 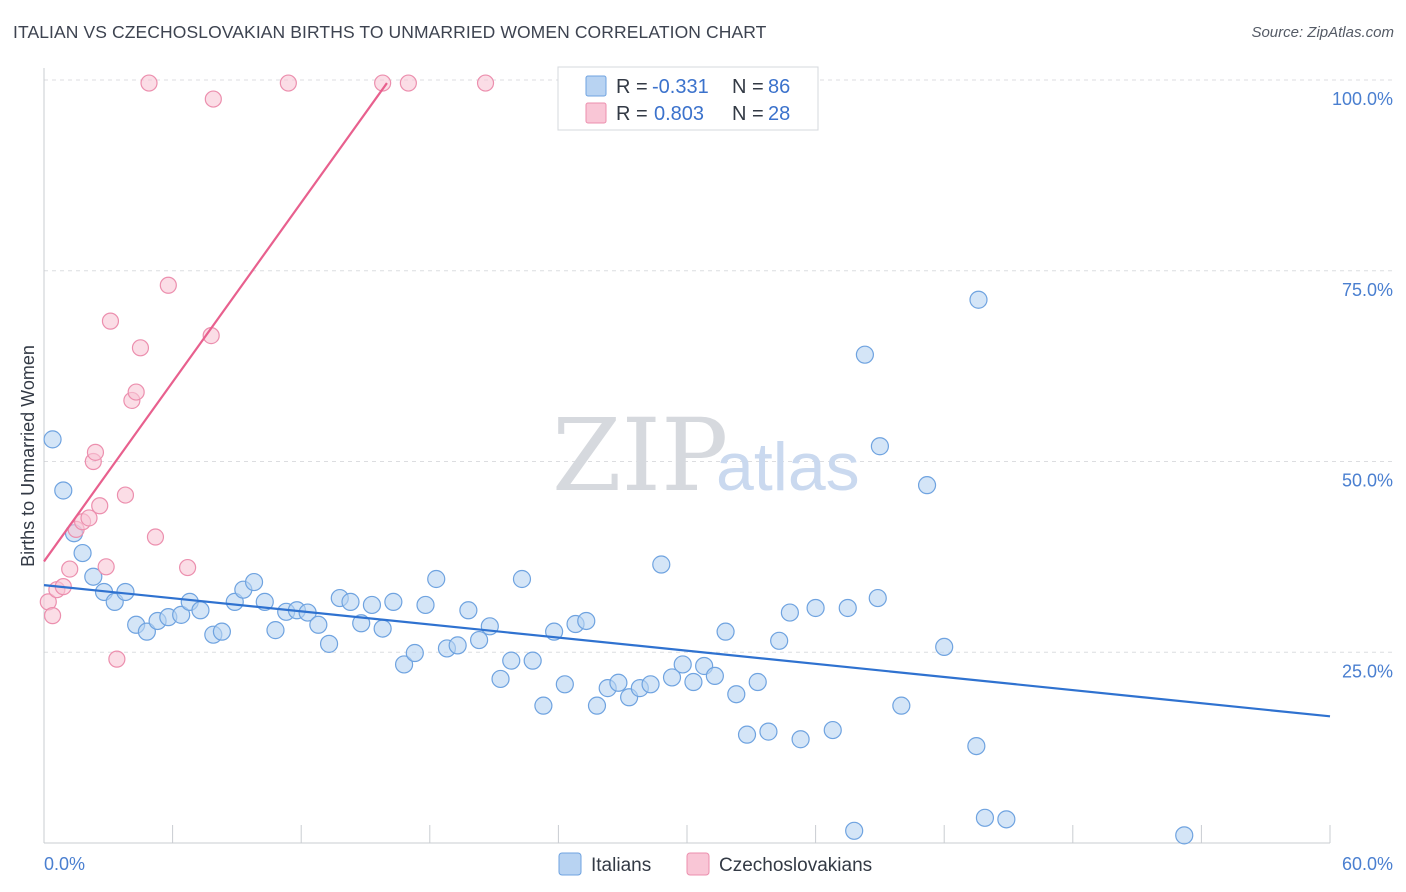 I want to click on x-tick-label-max: 60.0%, so click(x=1367, y=864).